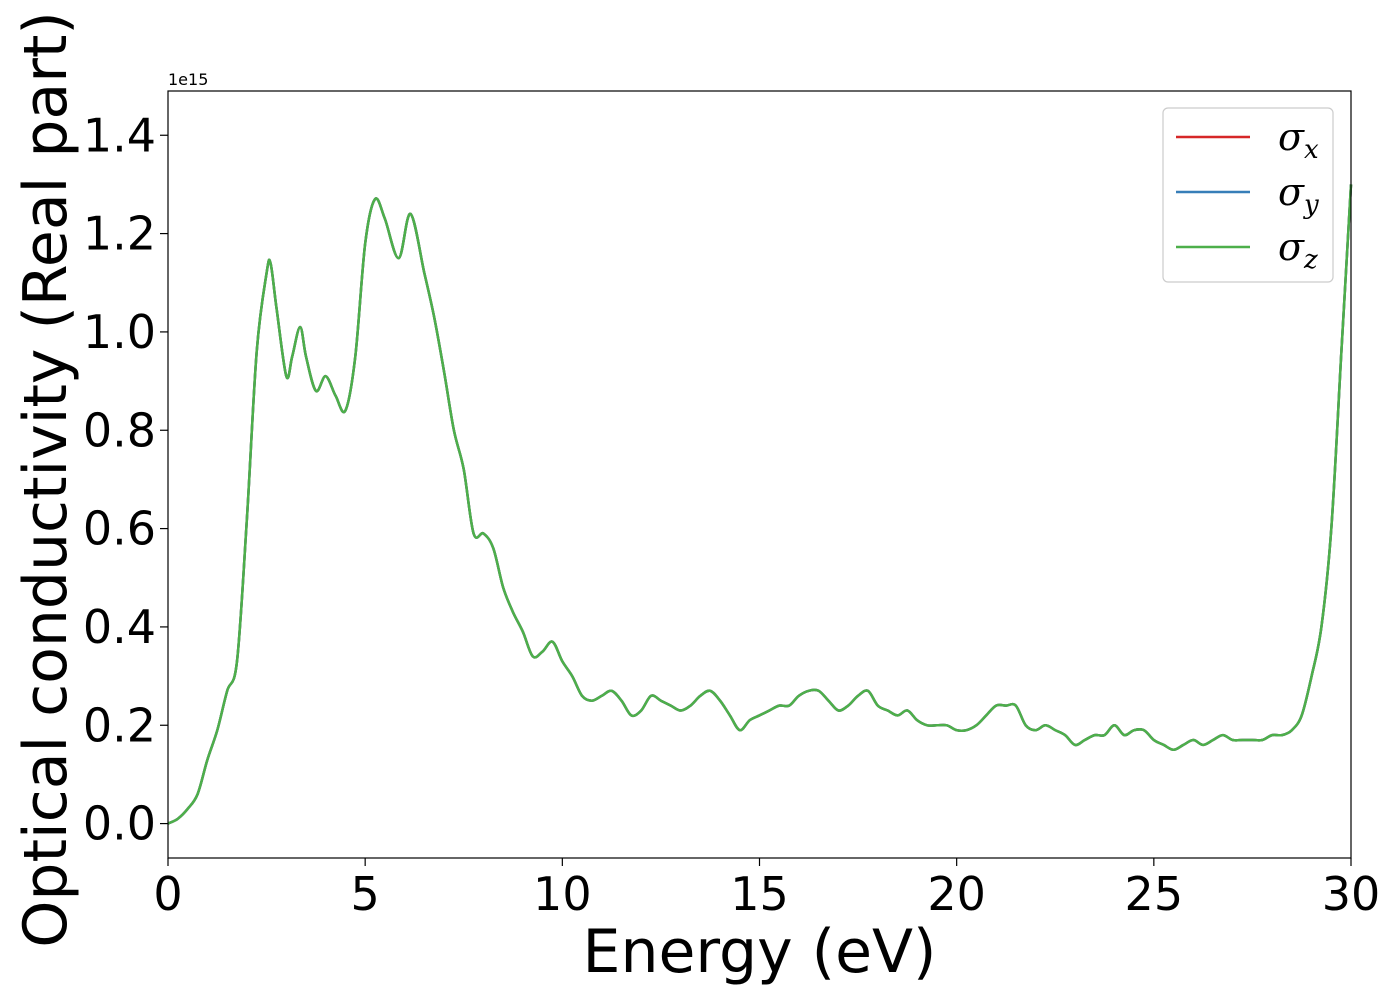  I want to click on y-tick-label: 0.6, so click(119, 529).